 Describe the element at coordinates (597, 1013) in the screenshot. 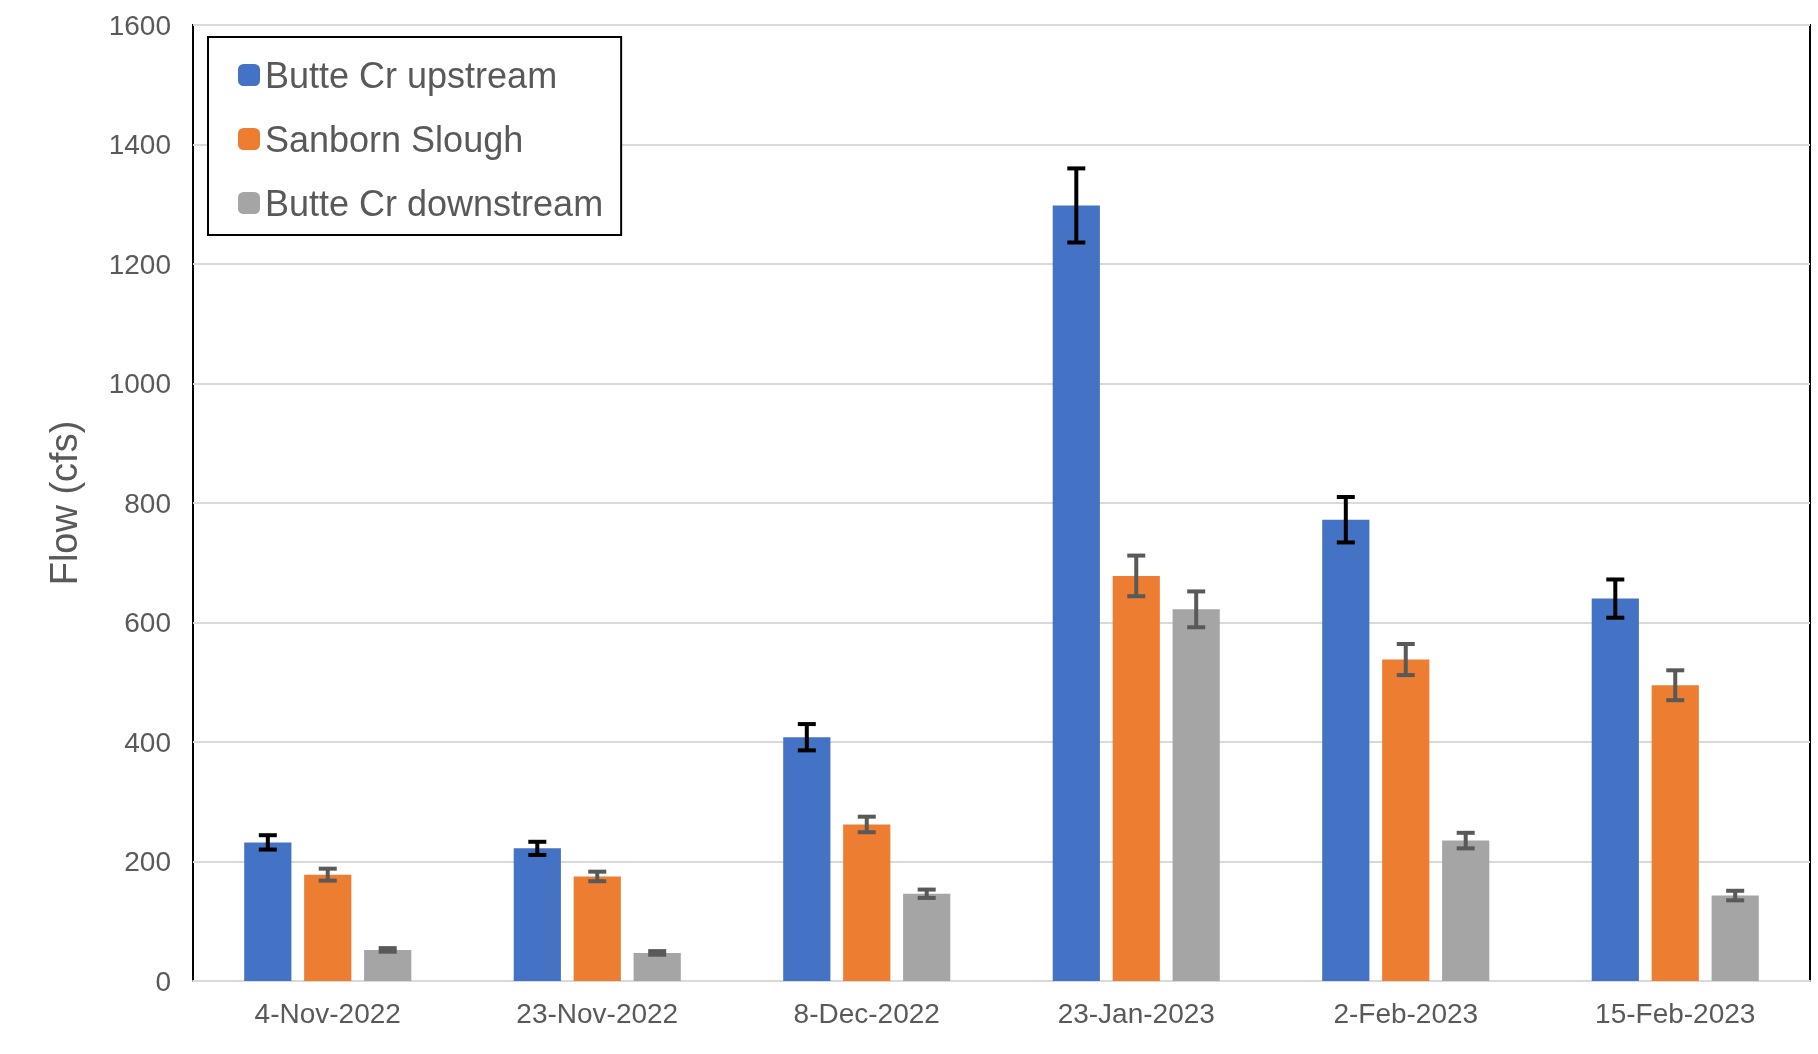

I see `x-tick-label: 23-Nov-2022` at that location.